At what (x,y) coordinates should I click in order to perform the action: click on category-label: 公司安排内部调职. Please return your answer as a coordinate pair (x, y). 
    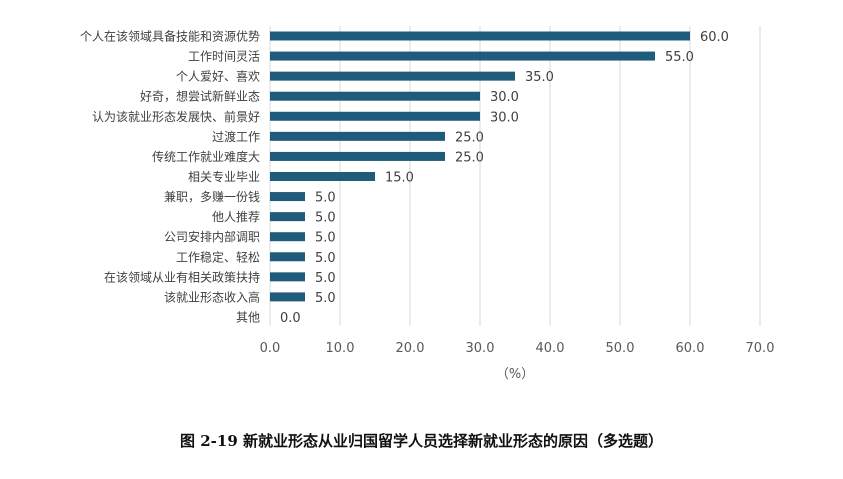
    Looking at the image, I should click on (212, 236).